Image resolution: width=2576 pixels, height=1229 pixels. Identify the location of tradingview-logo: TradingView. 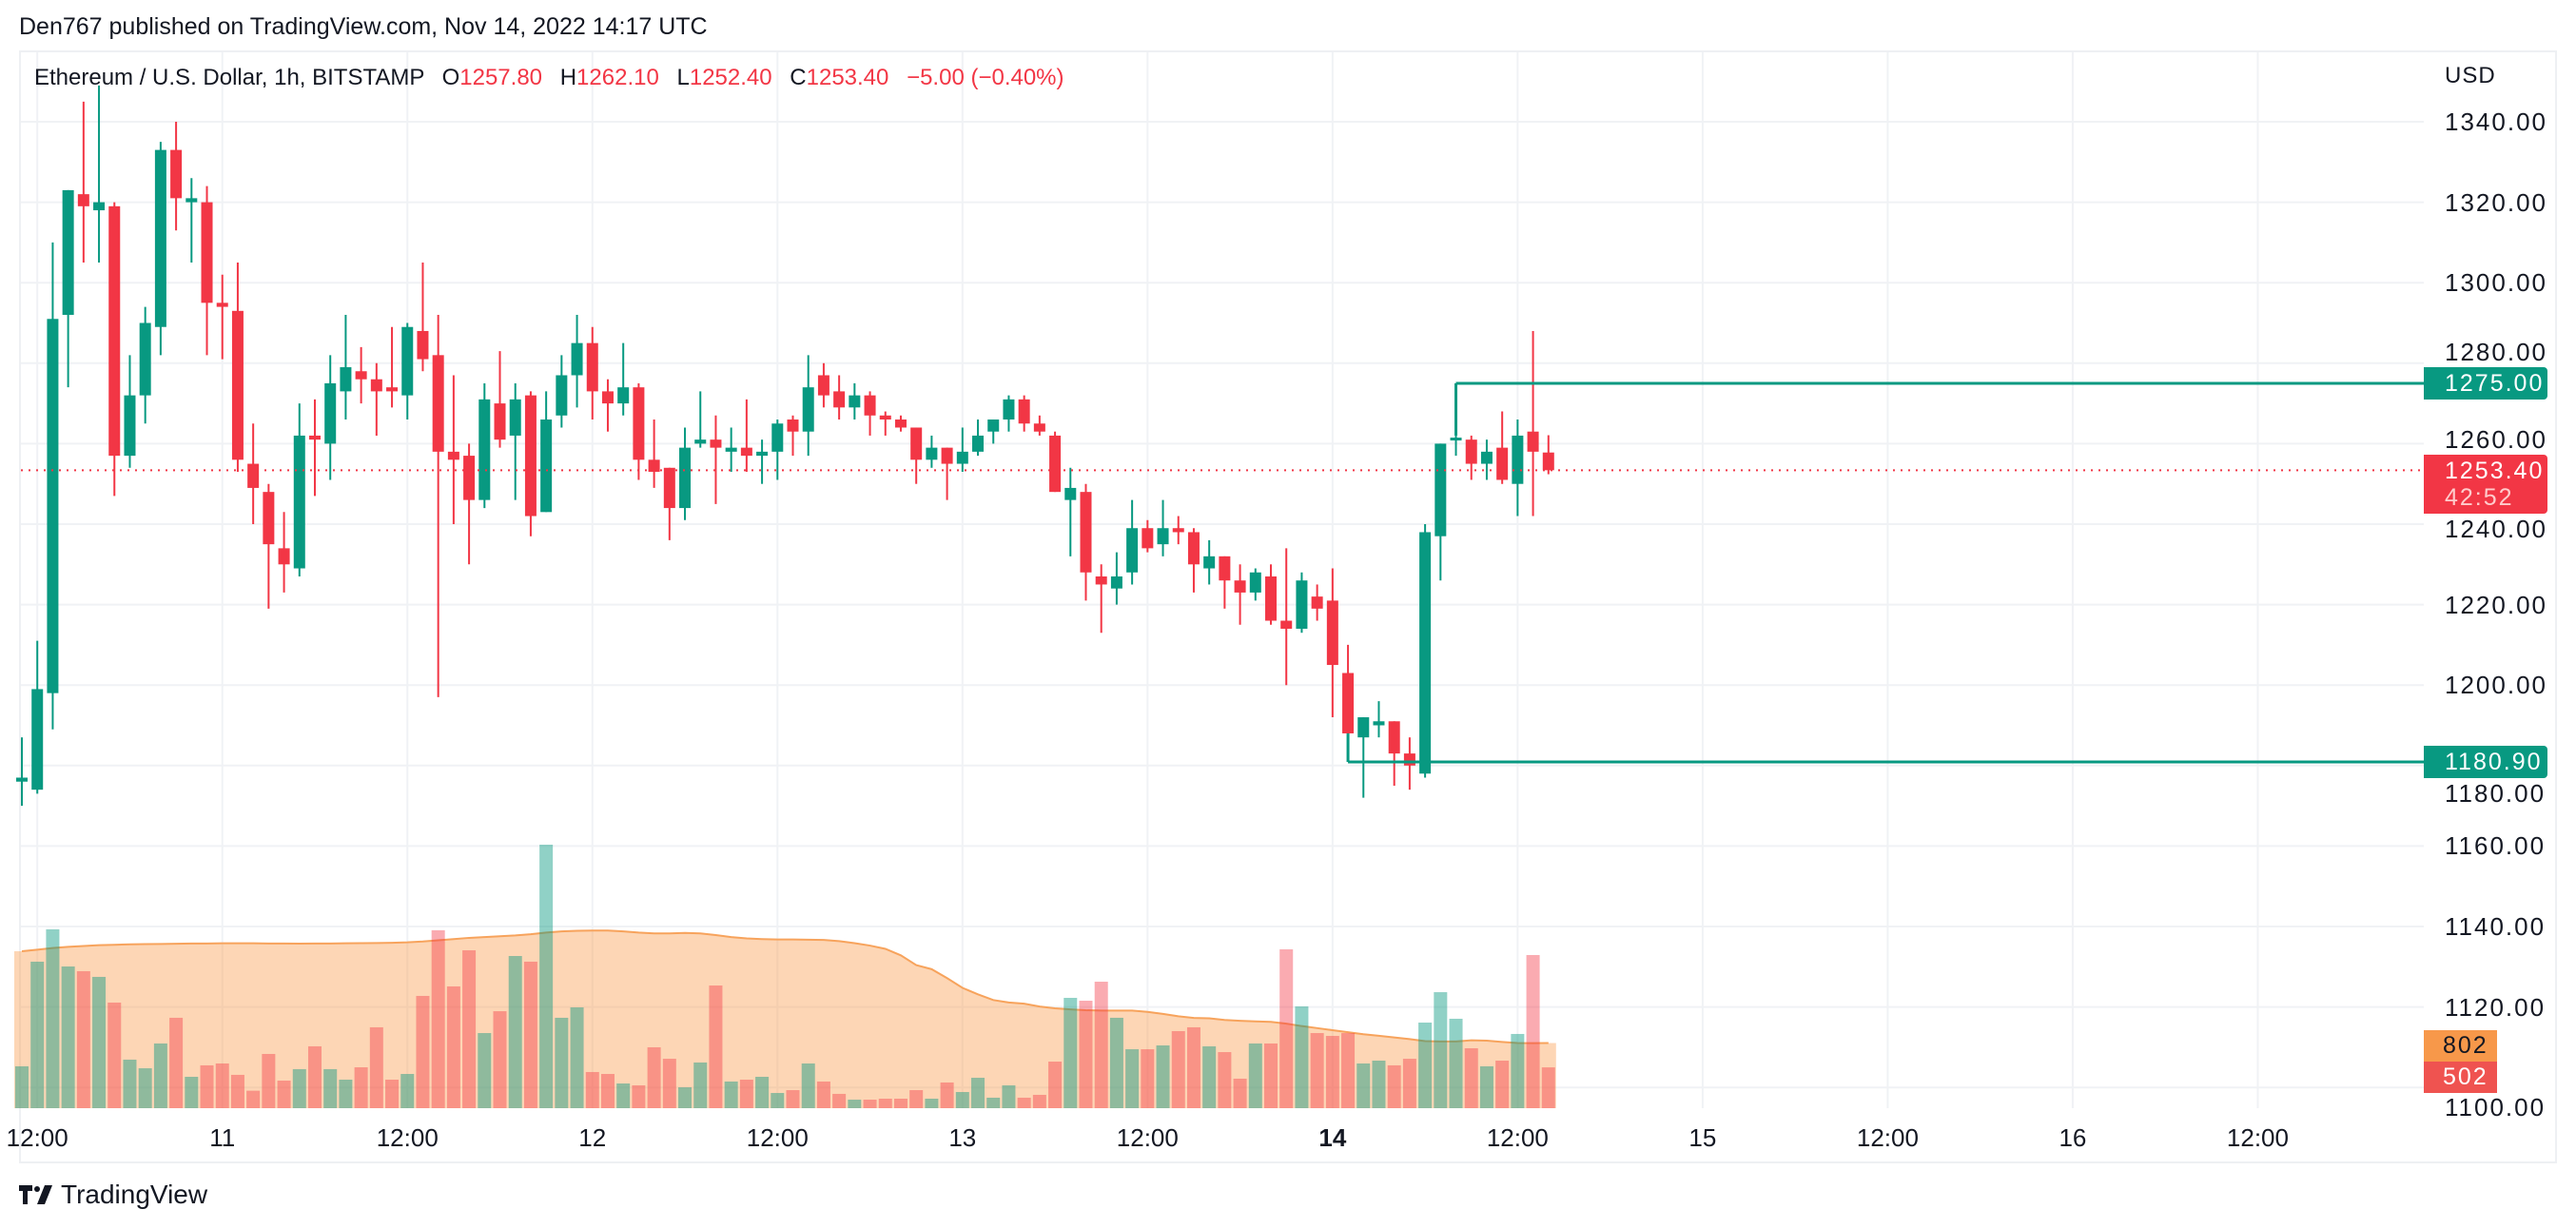
(113, 1195).